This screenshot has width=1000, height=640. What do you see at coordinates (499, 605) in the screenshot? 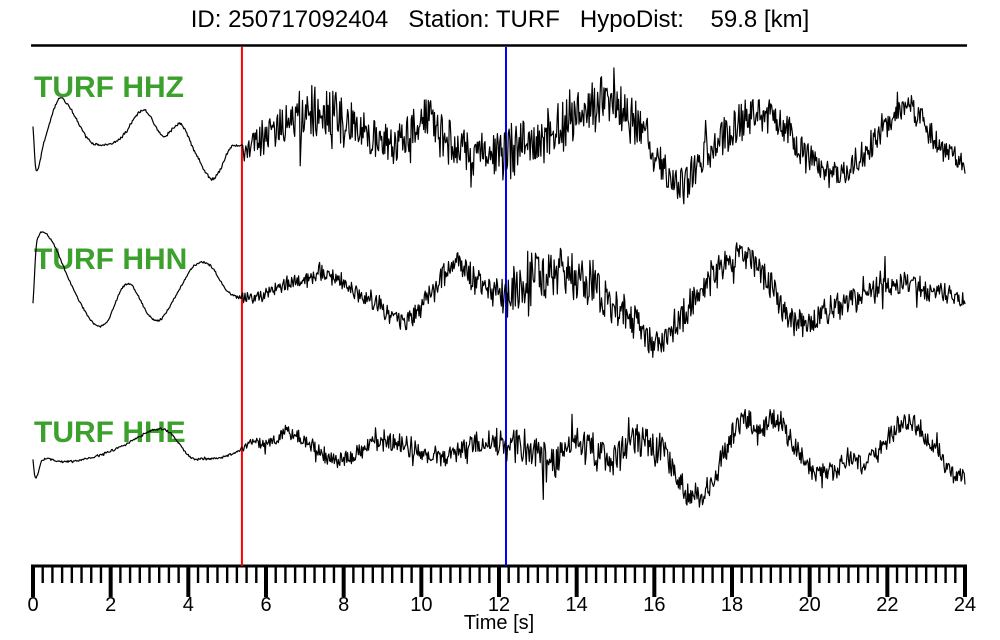
I see `x-tick-label: 12` at bounding box center [499, 605].